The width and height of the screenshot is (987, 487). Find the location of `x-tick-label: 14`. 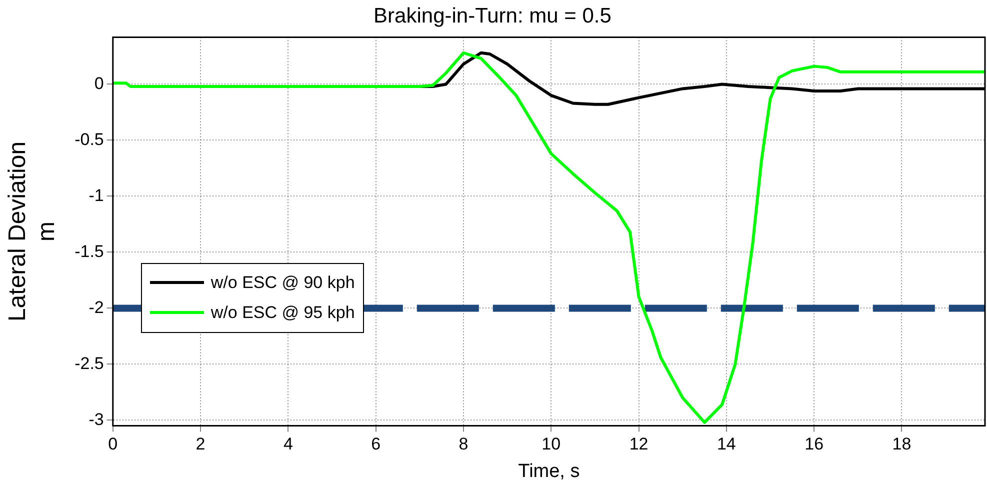

x-tick-label: 14 is located at coordinates (726, 444).